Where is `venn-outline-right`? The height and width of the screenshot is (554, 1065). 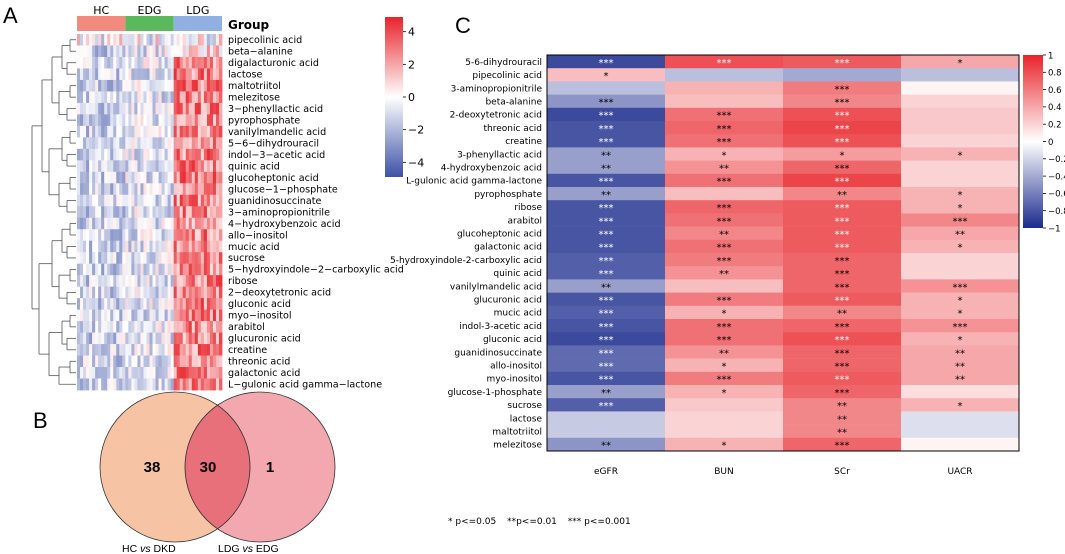
venn-outline-right is located at coordinates (260, 467).